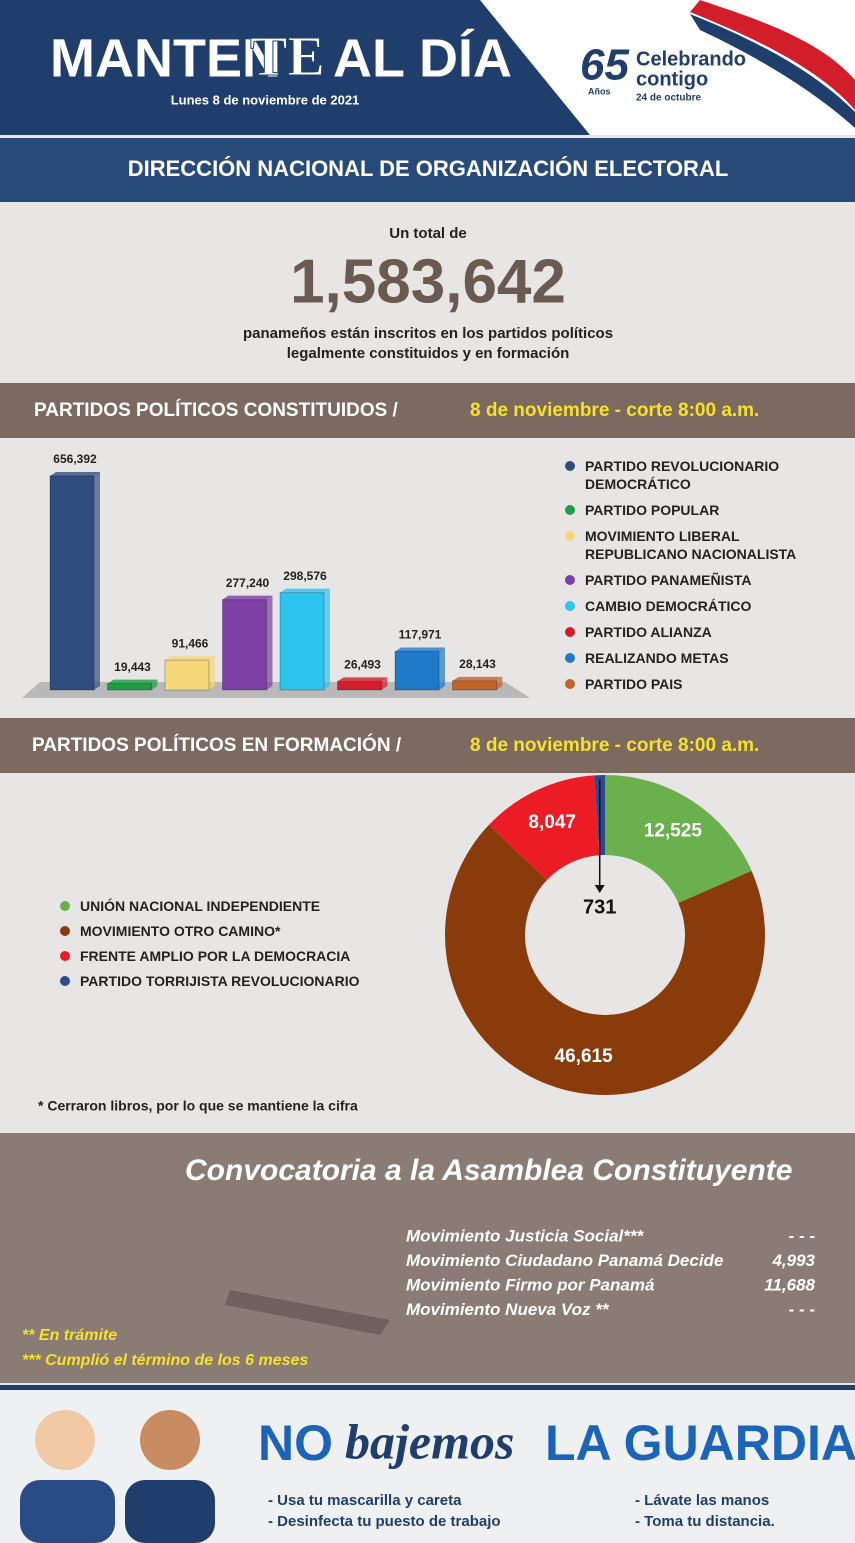 The height and width of the screenshot is (1543, 855). What do you see at coordinates (525, 1235) in the screenshot?
I see `table-cell: Movimiento Justicia Social***` at bounding box center [525, 1235].